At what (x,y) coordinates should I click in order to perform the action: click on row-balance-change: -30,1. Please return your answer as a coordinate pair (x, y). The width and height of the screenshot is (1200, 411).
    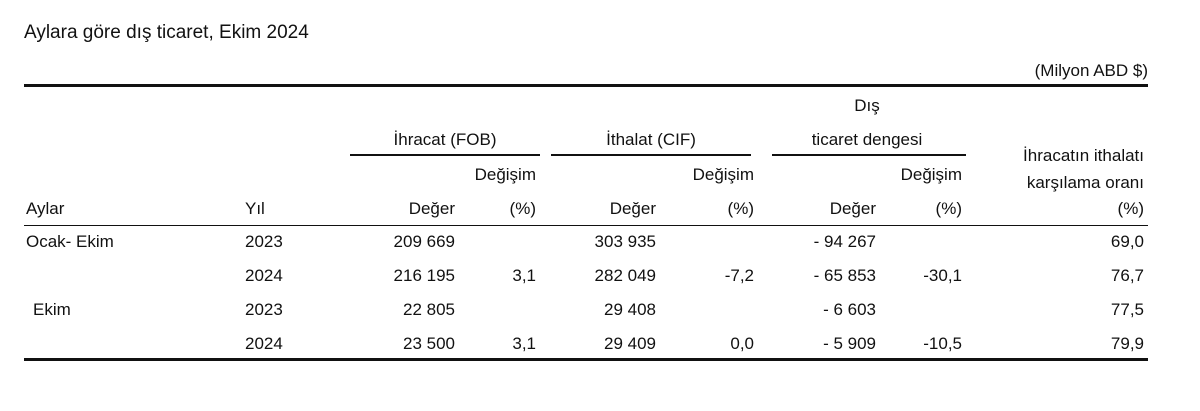
    Looking at the image, I should click on (942, 275).